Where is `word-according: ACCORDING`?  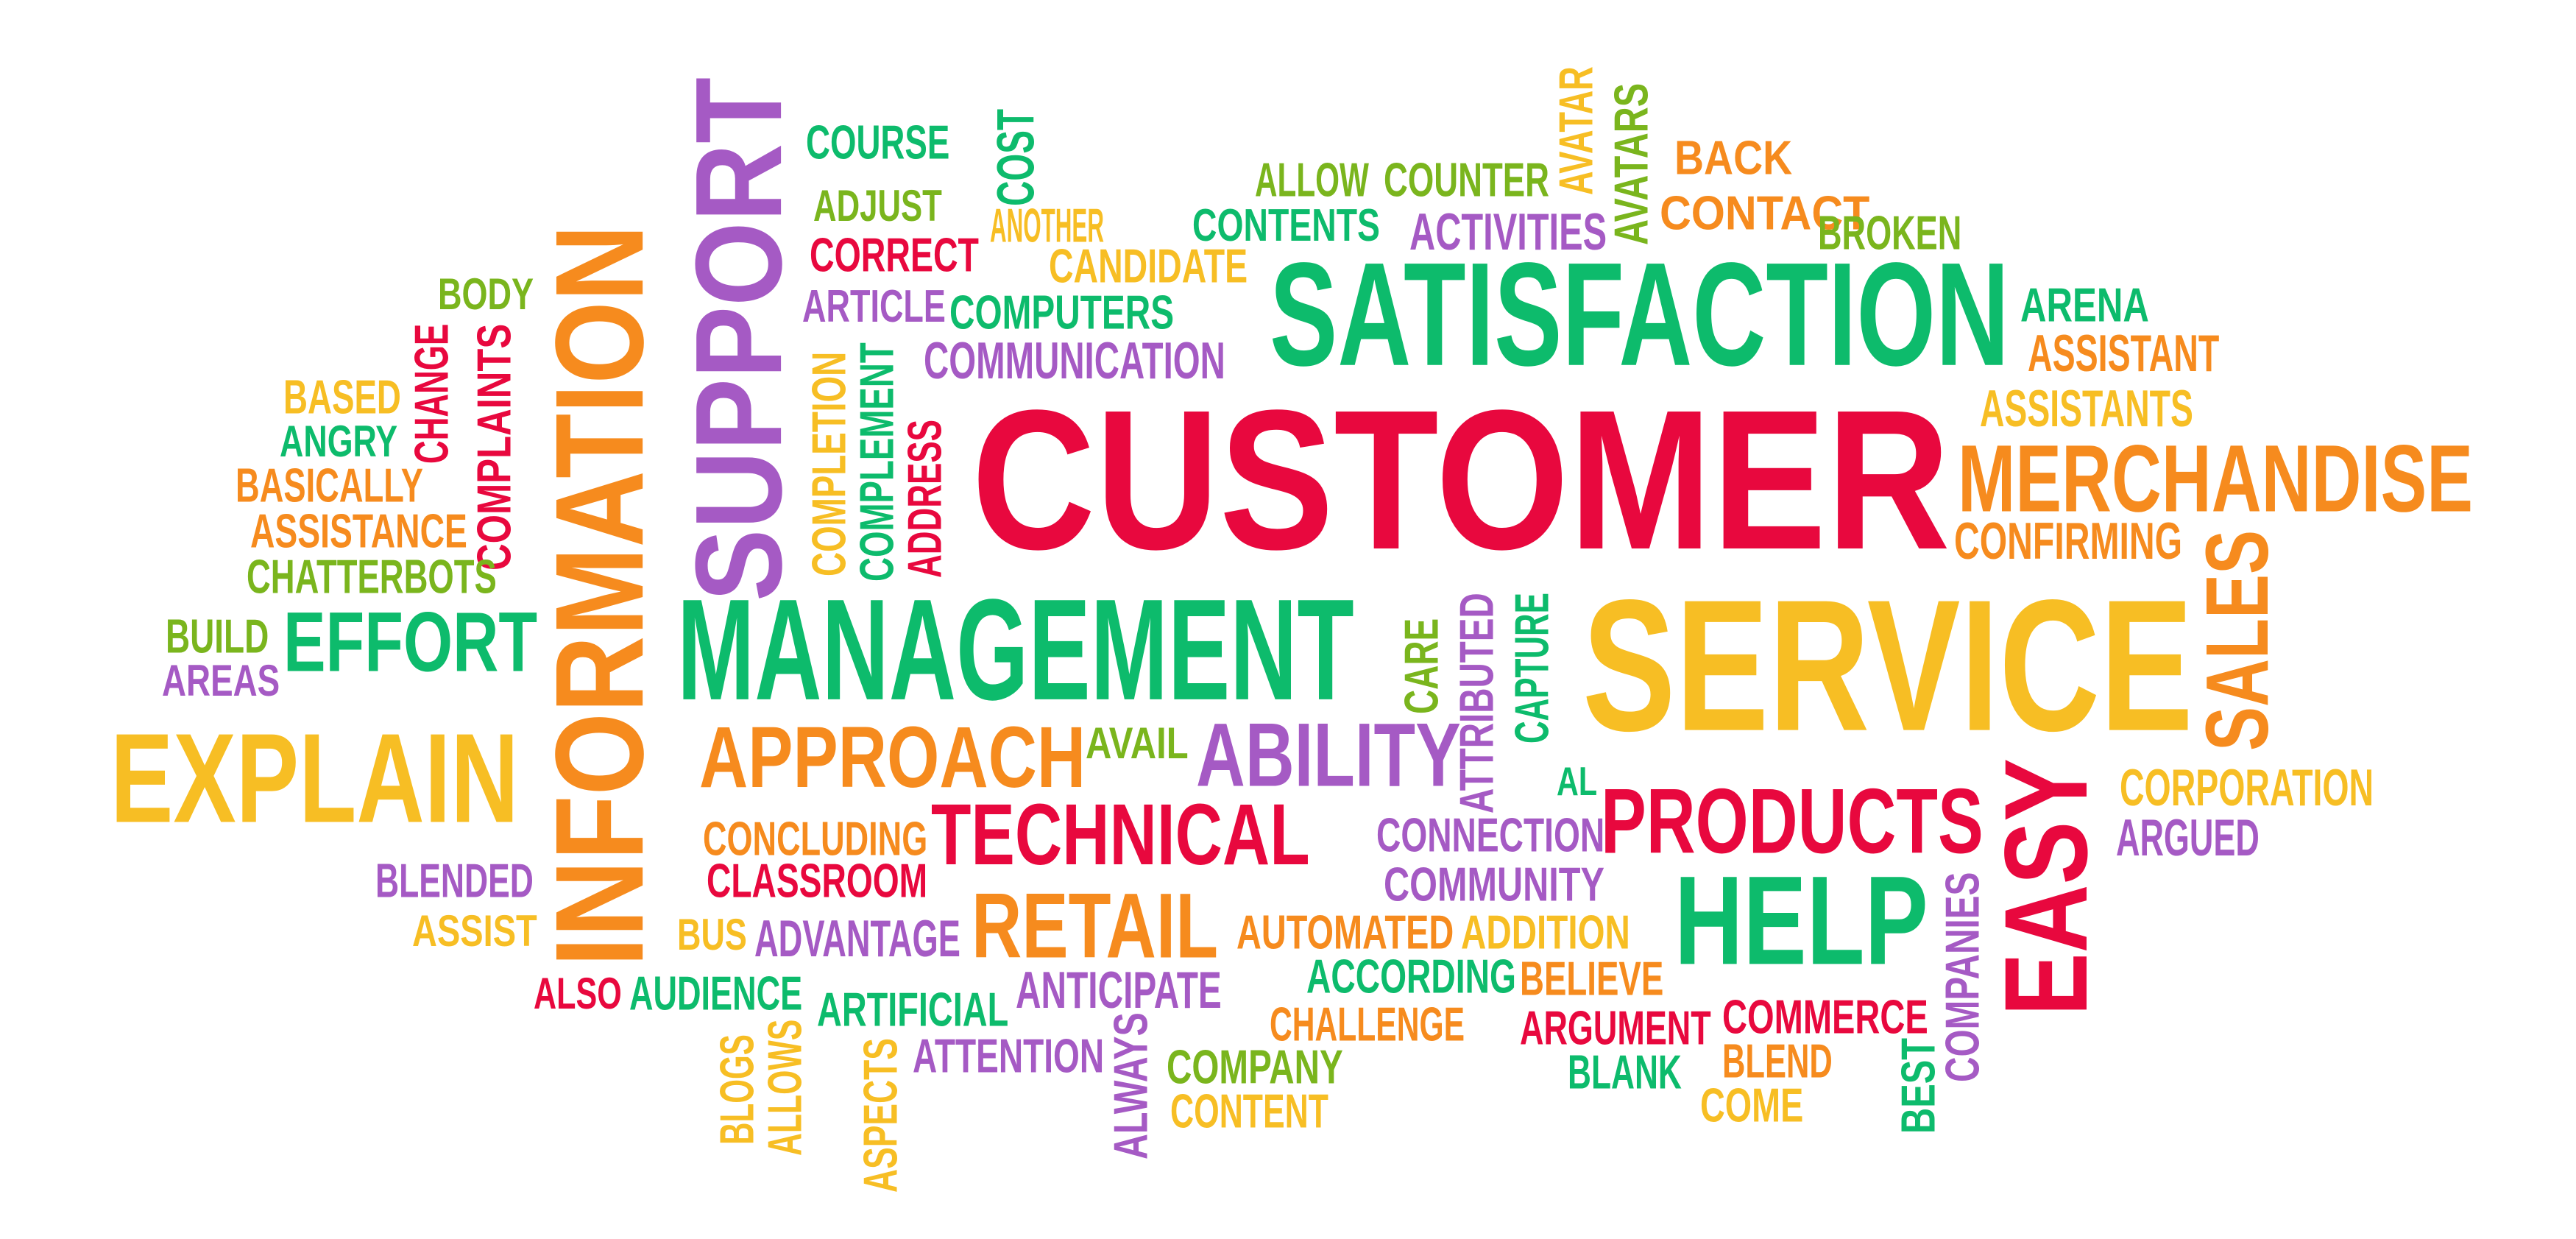
word-according: ACCORDING is located at coordinates (1411, 976).